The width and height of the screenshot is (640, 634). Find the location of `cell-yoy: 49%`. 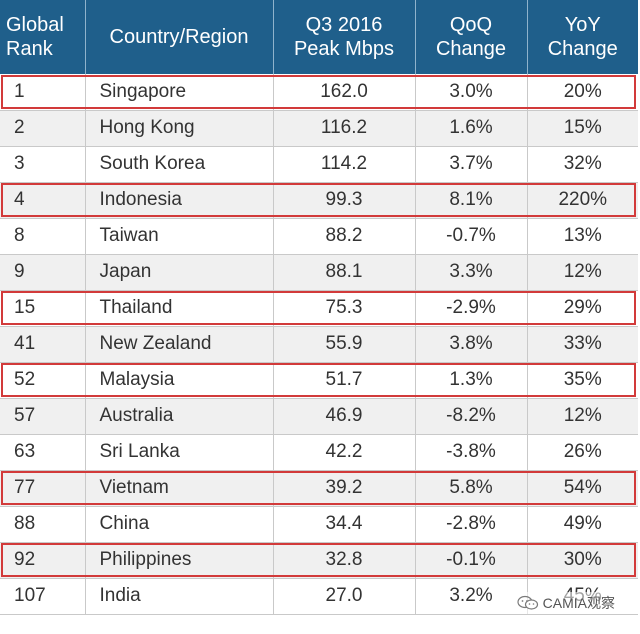

cell-yoy: 49% is located at coordinates (582, 524).